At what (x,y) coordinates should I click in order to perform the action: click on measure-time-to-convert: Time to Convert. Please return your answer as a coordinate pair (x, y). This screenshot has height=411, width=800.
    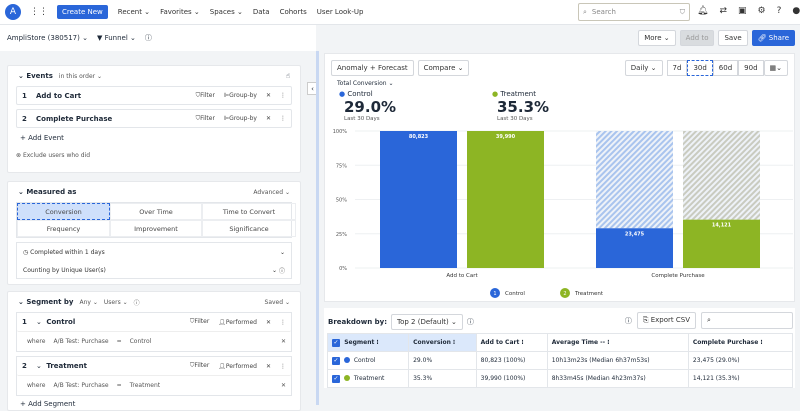
    Looking at the image, I should click on (249, 211).